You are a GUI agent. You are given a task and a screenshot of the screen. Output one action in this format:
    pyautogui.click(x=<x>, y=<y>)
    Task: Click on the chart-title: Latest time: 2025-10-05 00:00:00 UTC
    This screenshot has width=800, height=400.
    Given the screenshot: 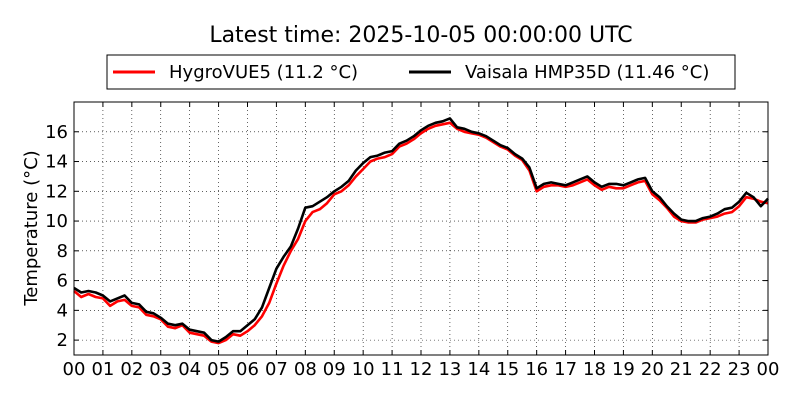 What is the action you would take?
    pyautogui.click(x=420, y=35)
    